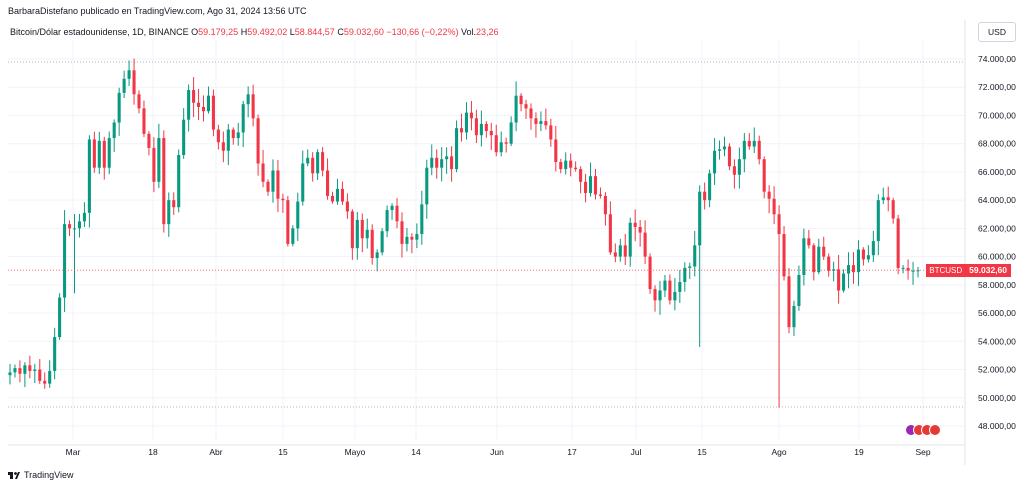  I want to click on footer-brand: TradingView, so click(41, 475).